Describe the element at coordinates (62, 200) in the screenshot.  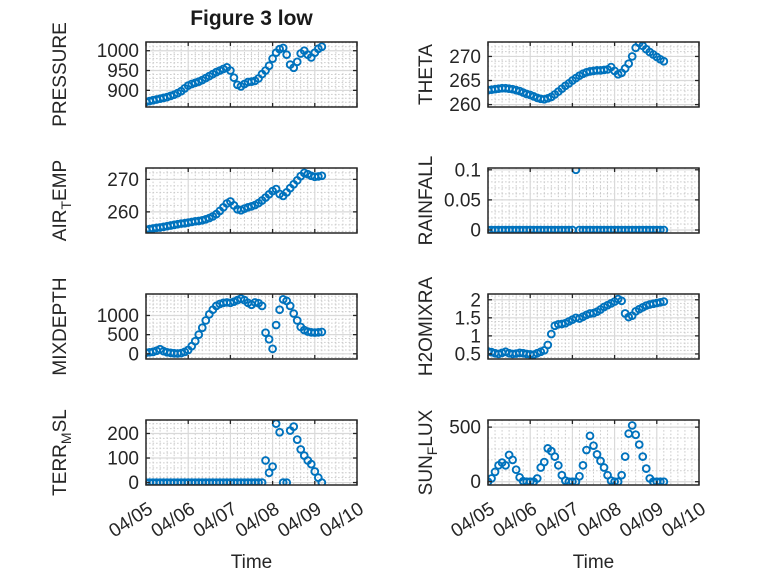
I see `y-axis-label-air-temp: AIRTEMP` at that location.